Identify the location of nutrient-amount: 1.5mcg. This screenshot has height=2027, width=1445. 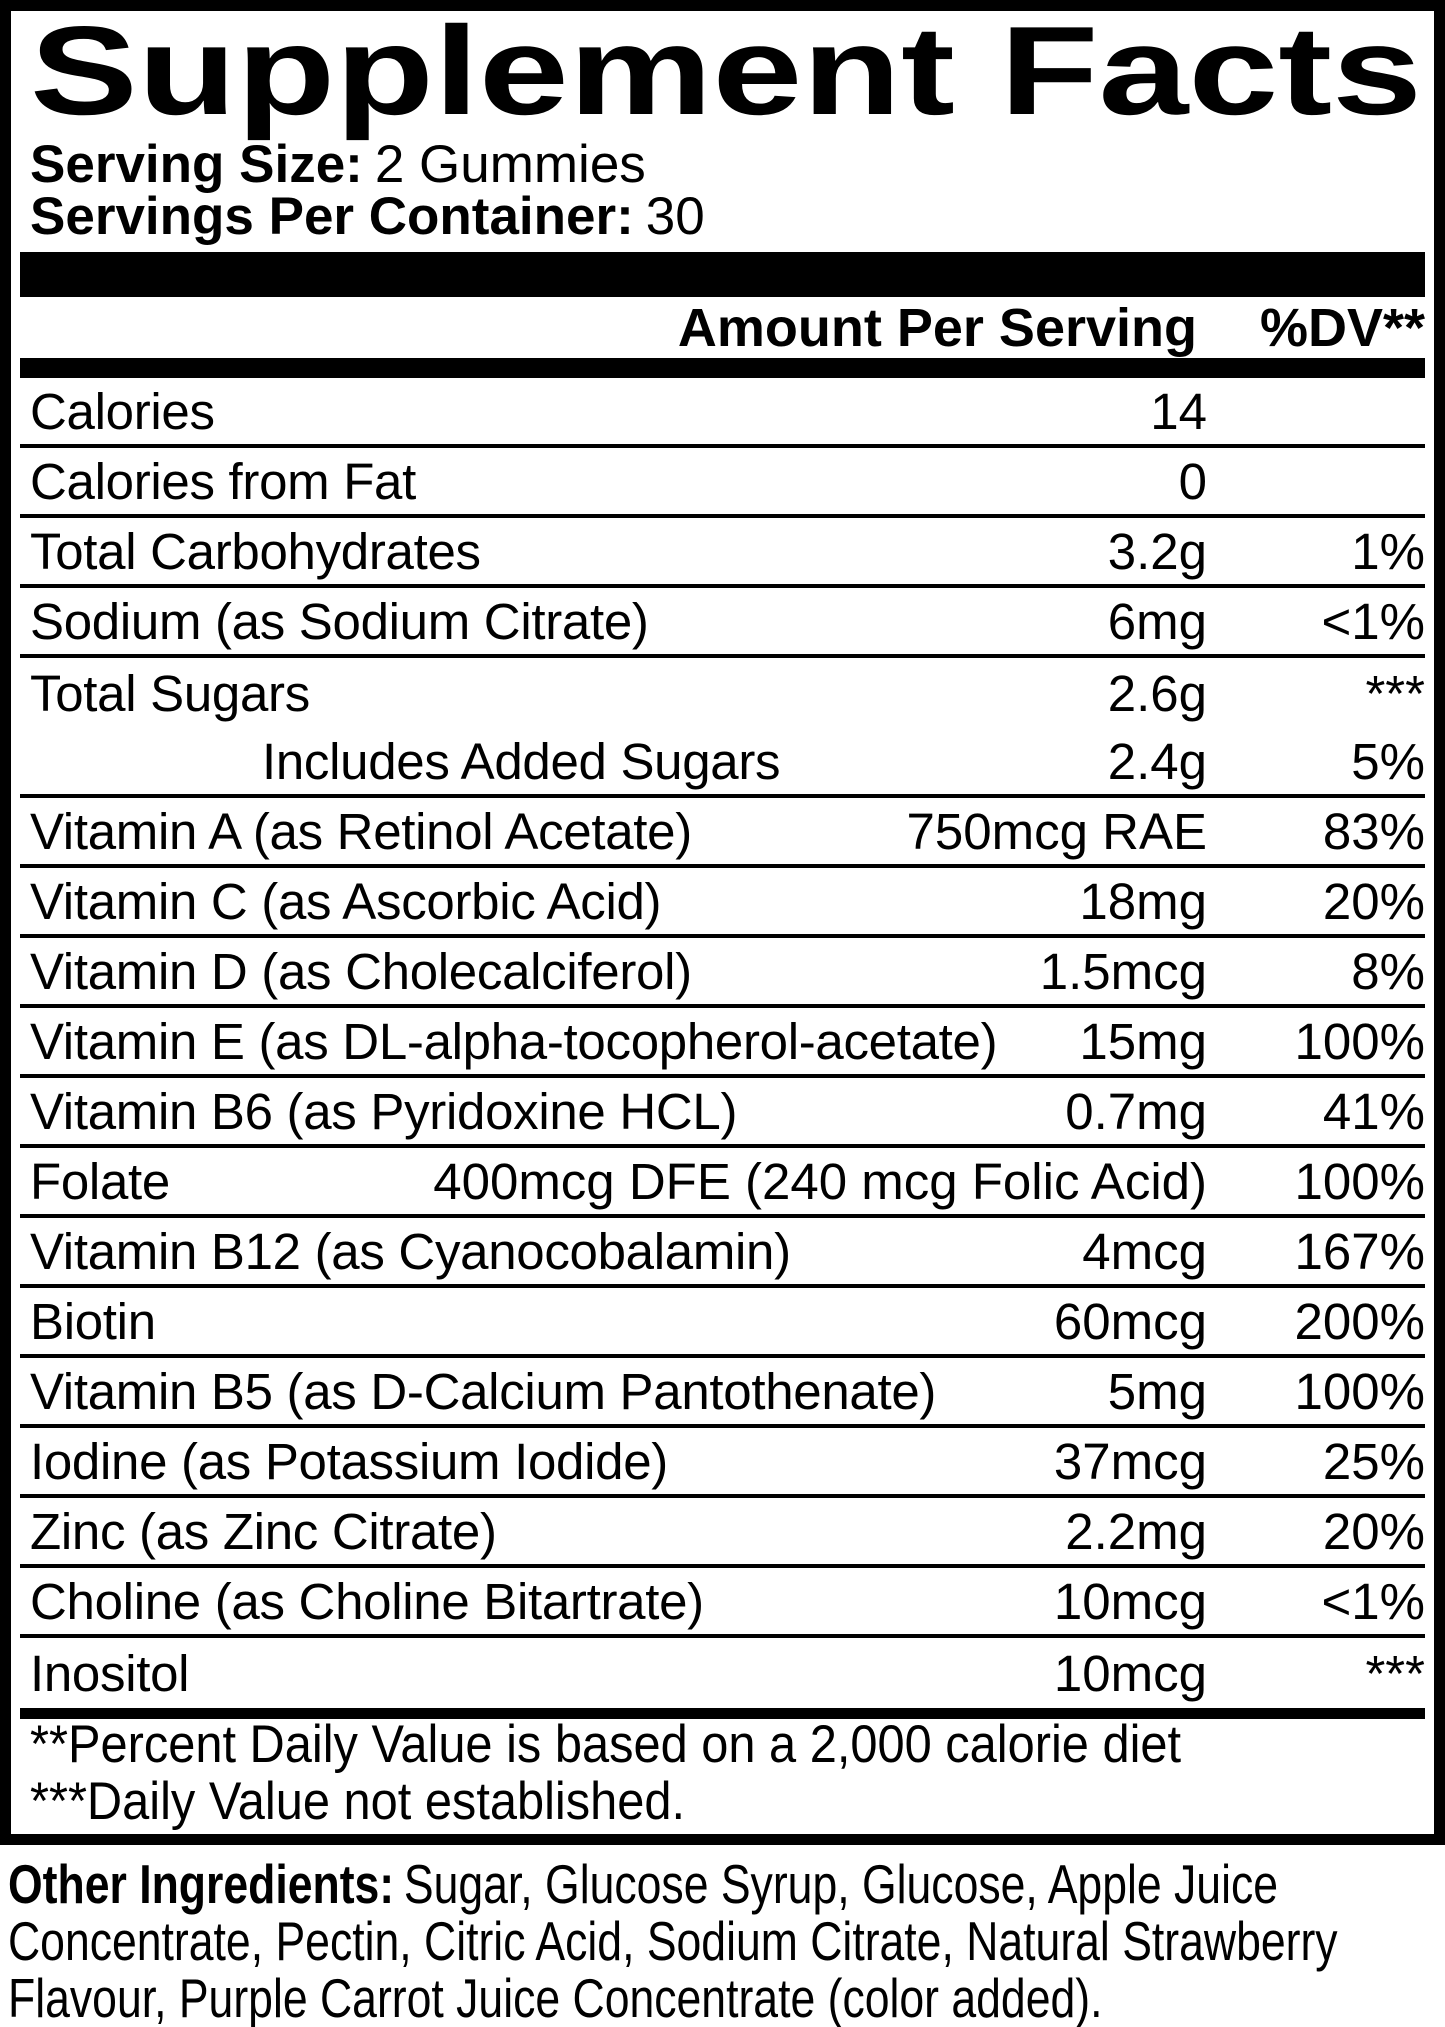
(1123, 971).